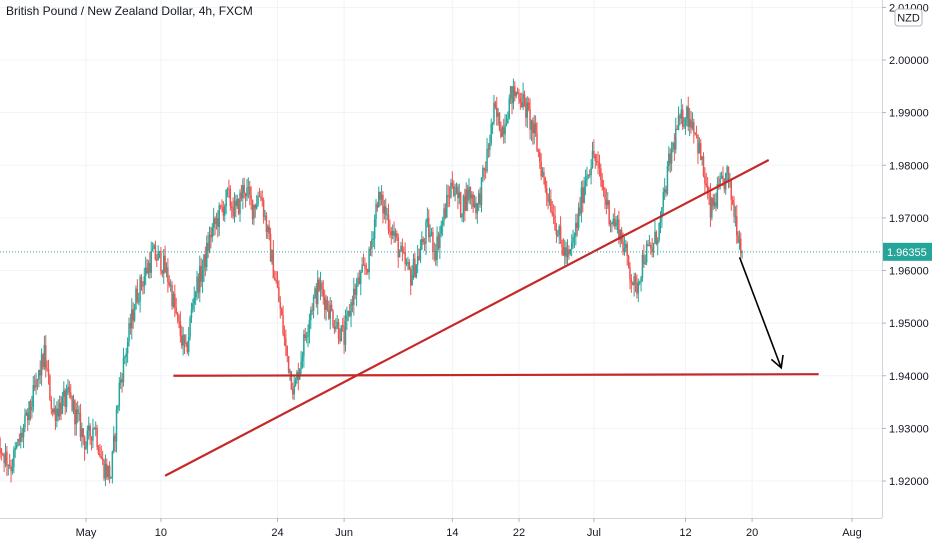 The image size is (932, 550). I want to click on currency-badge: NZD, so click(908, 17).